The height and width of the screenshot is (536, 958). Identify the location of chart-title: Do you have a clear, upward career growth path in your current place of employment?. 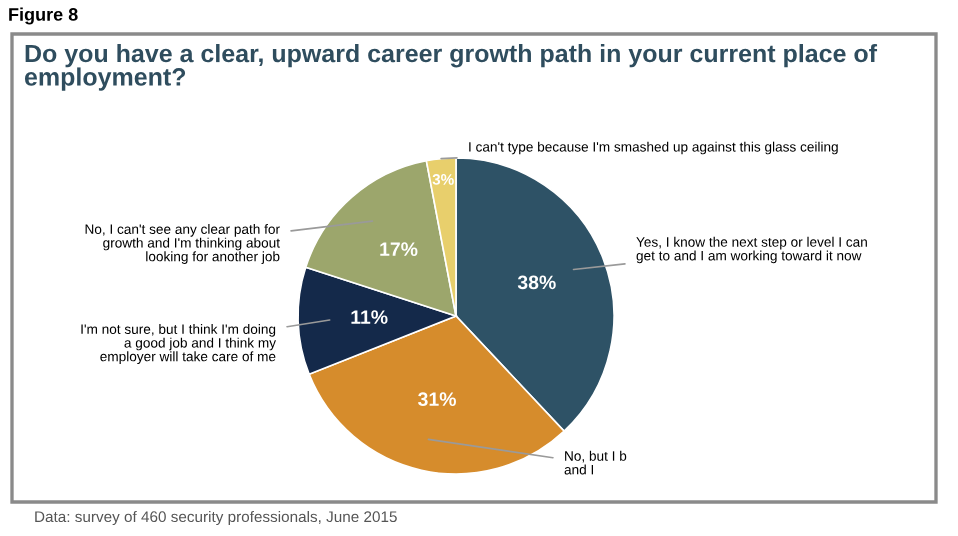
(451, 67).